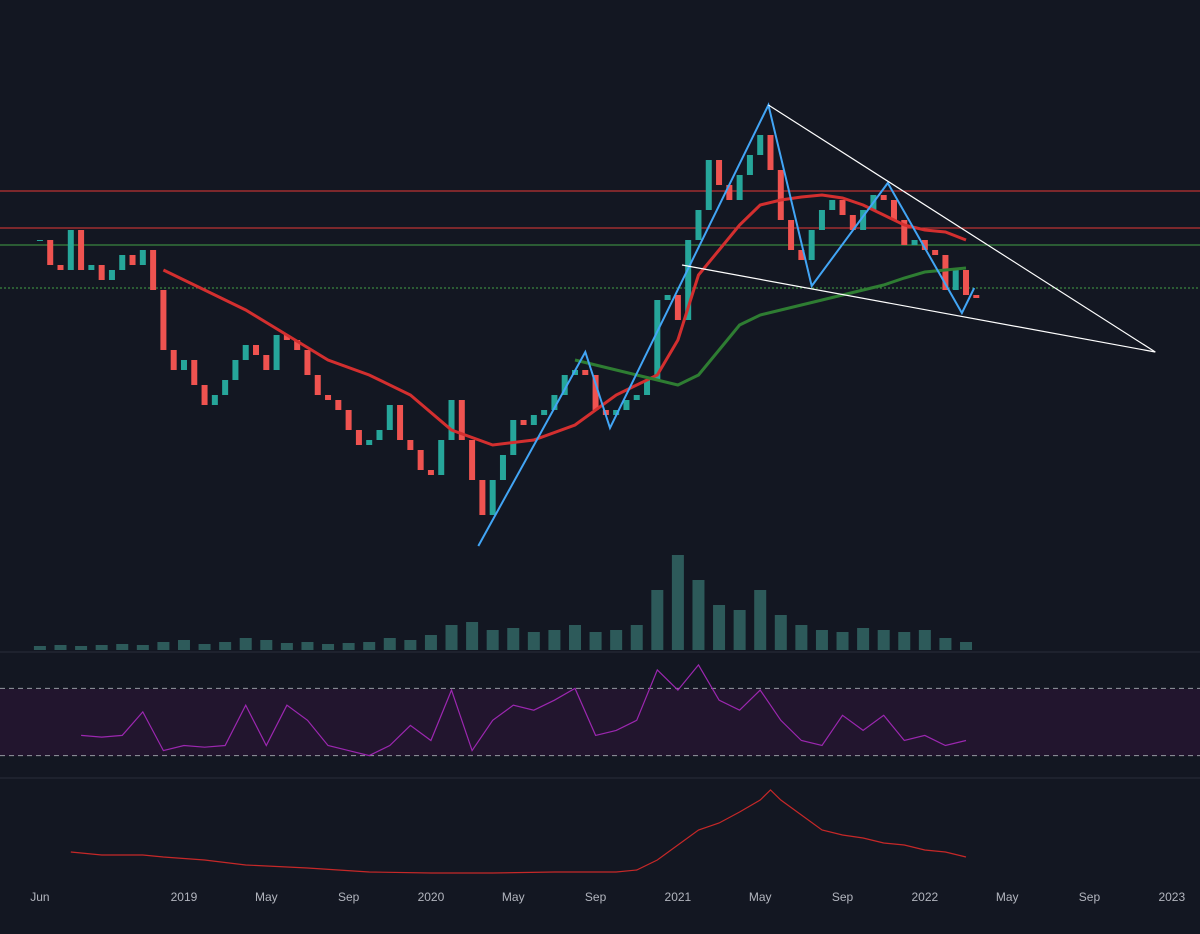 This screenshot has width=1200, height=934. What do you see at coordinates (600, 722) in the screenshot?
I see `rsi-band-fill` at bounding box center [600, 722].